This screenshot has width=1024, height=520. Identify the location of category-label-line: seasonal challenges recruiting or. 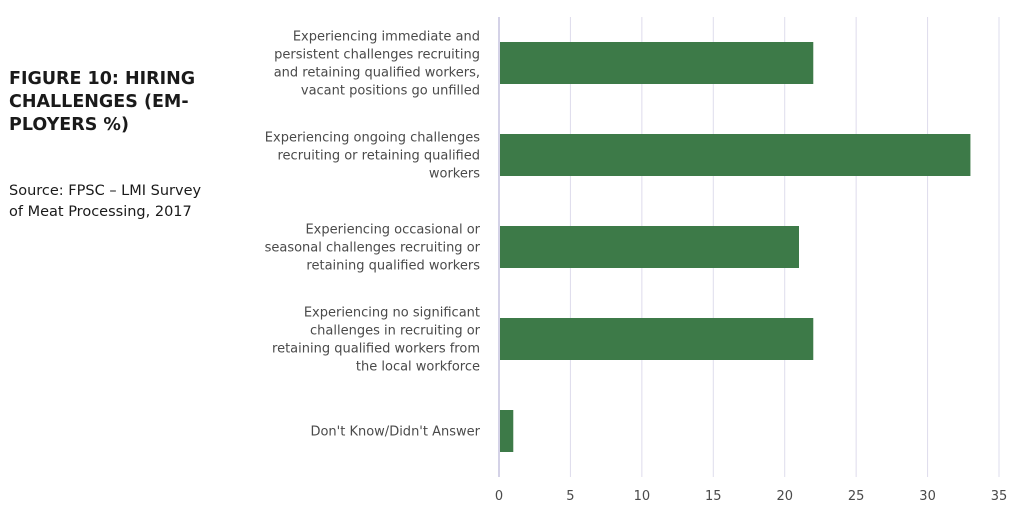
(373, 248).